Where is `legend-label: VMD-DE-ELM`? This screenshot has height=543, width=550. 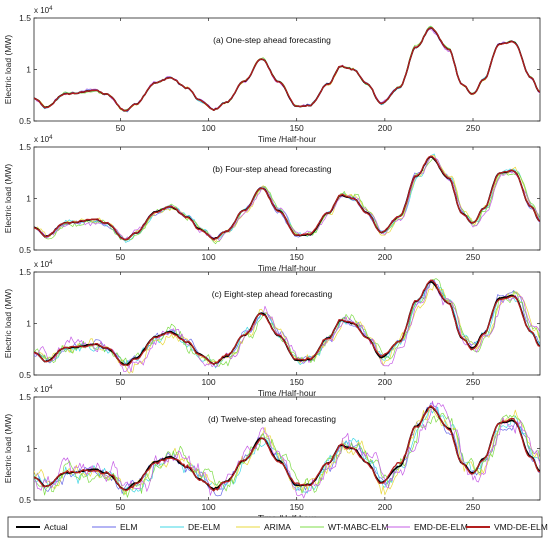
legend-label: VMD-DE-ELM is located at coordinates (521, 527).